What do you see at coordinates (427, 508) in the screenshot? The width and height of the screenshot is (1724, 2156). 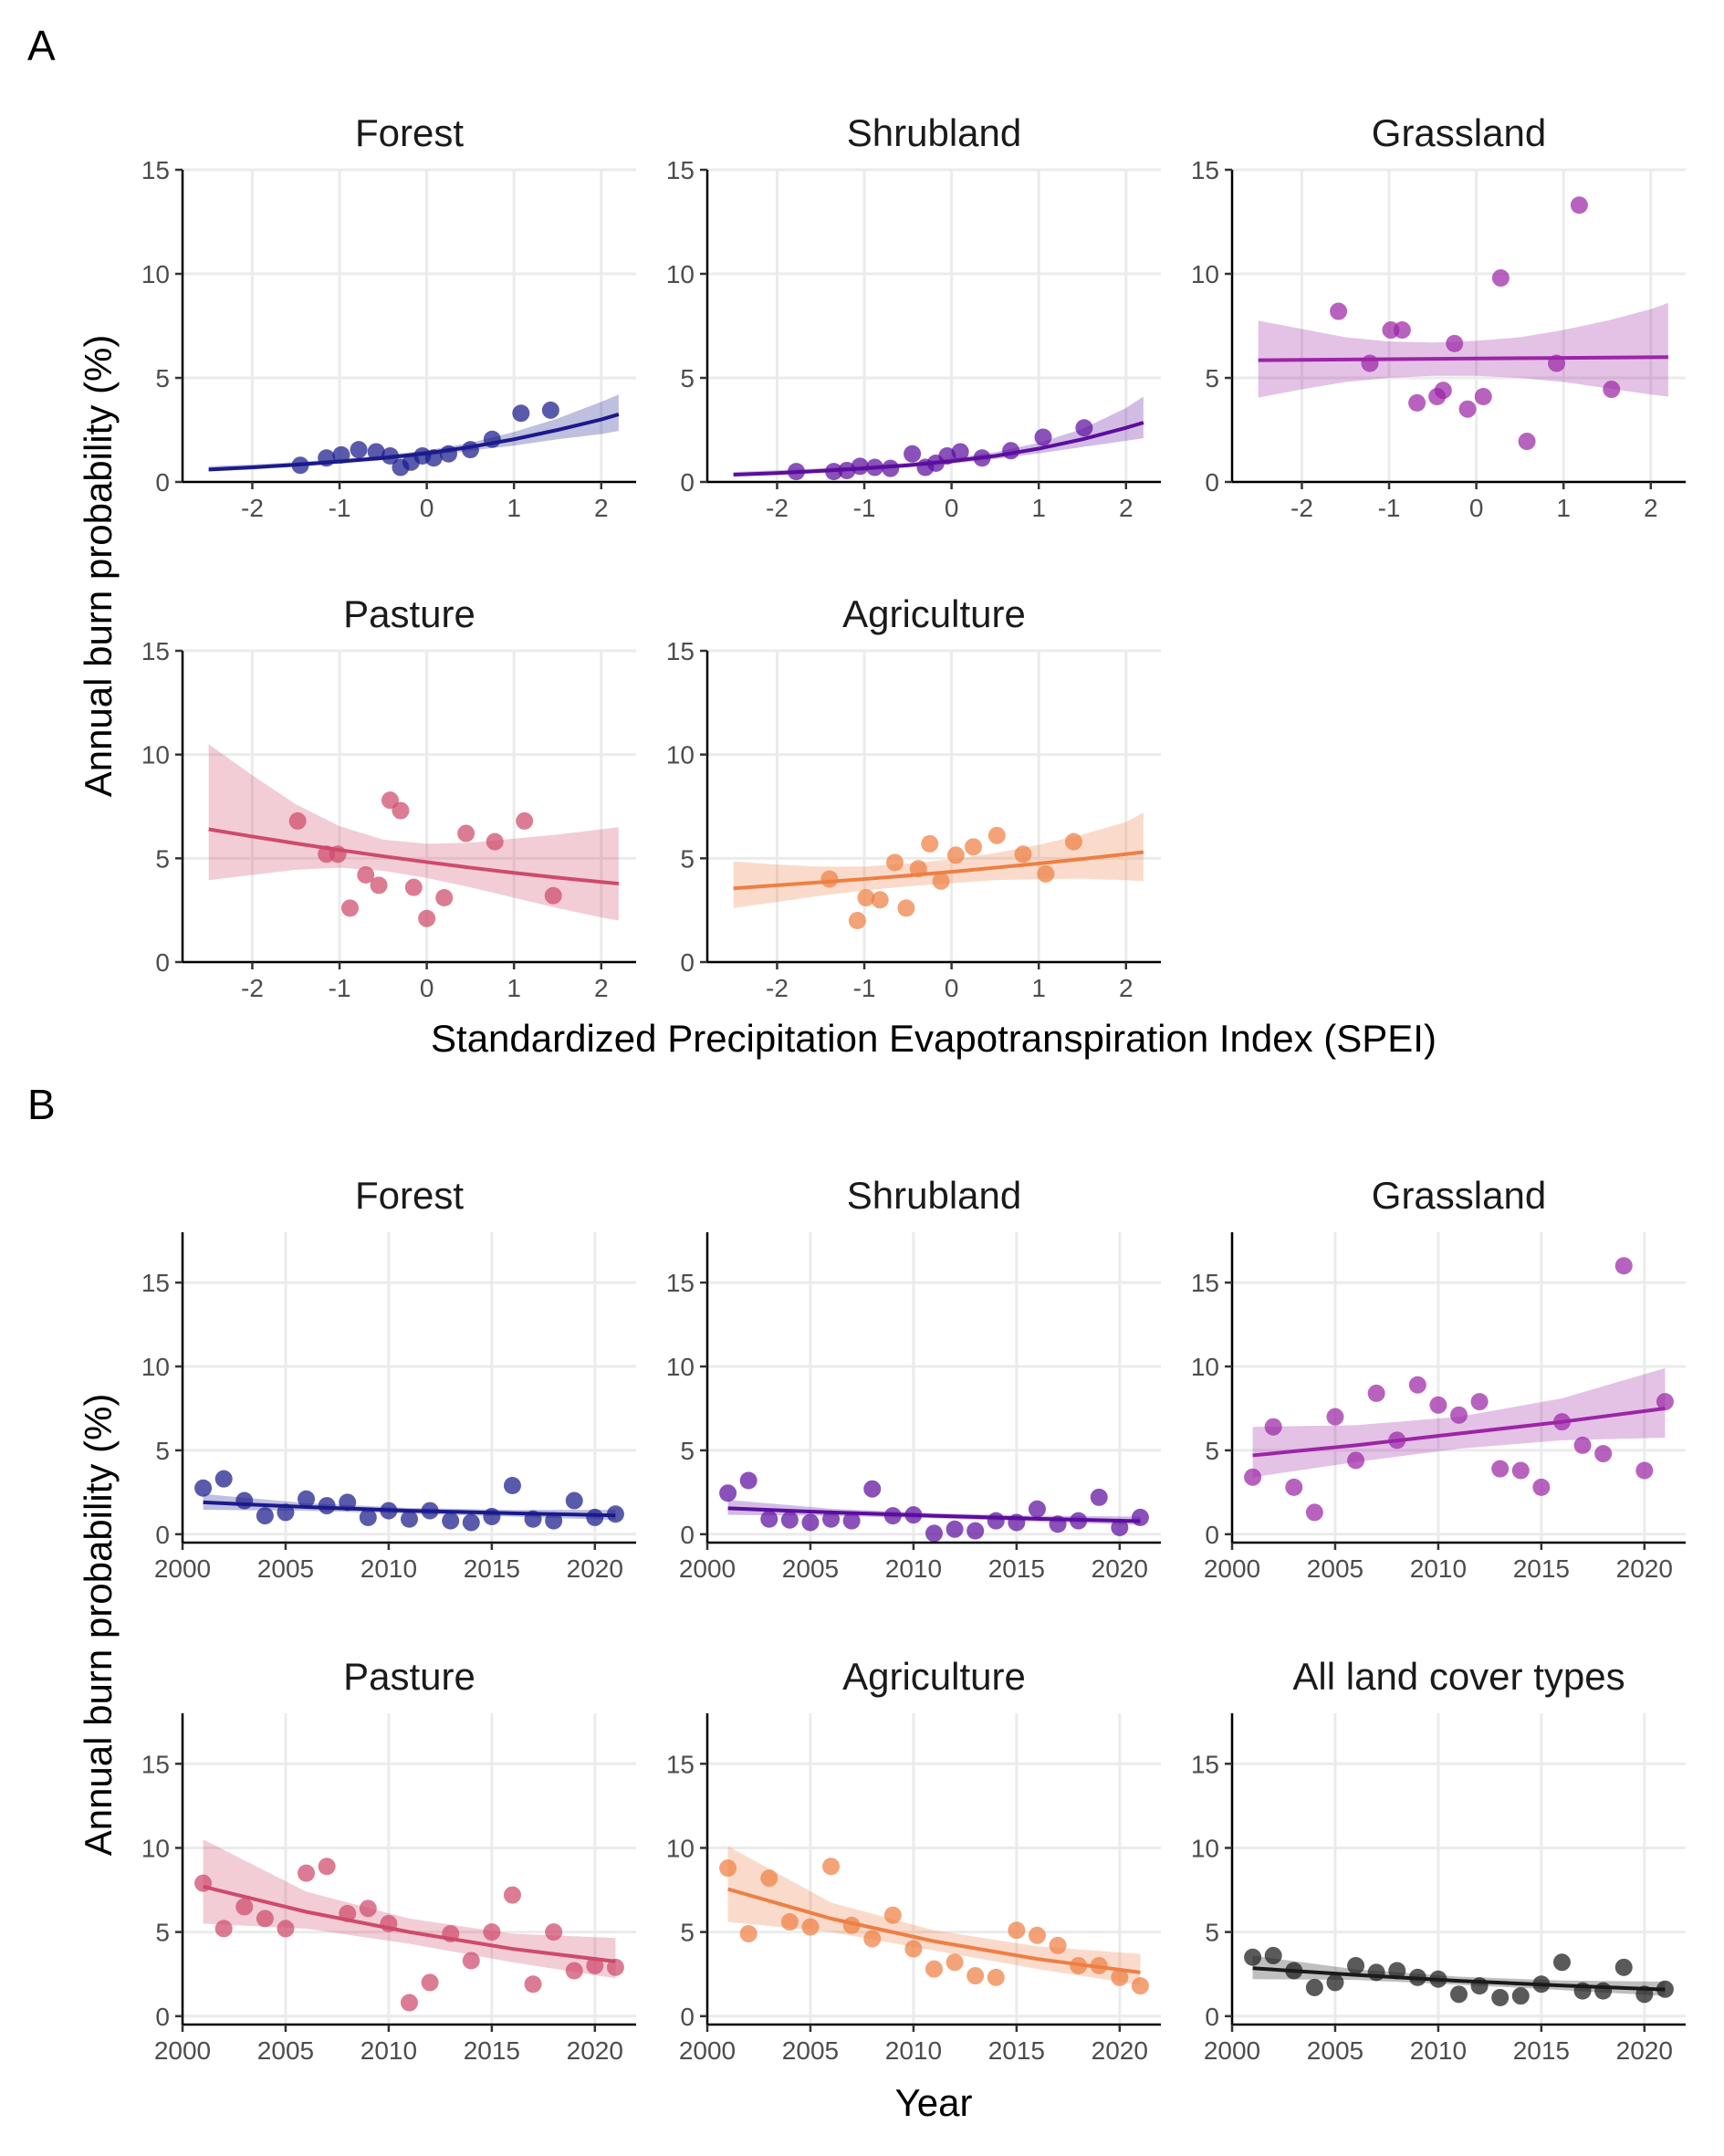 I see `x-tick-label: 0` at bounding box center [427, 508].